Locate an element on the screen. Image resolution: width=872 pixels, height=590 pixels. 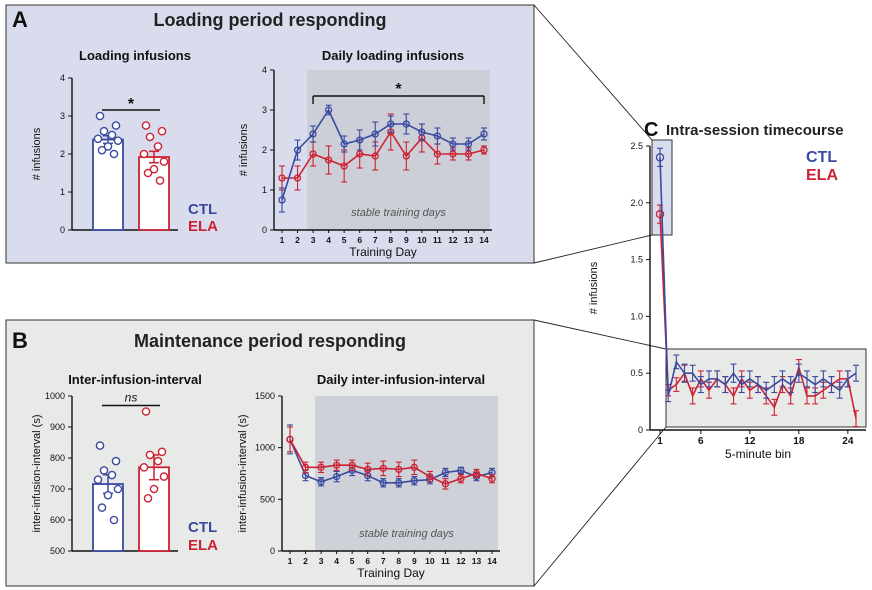
daily-inter-infusion-interval-y-tick-label: 1500 is located at coordinates (265, 396).